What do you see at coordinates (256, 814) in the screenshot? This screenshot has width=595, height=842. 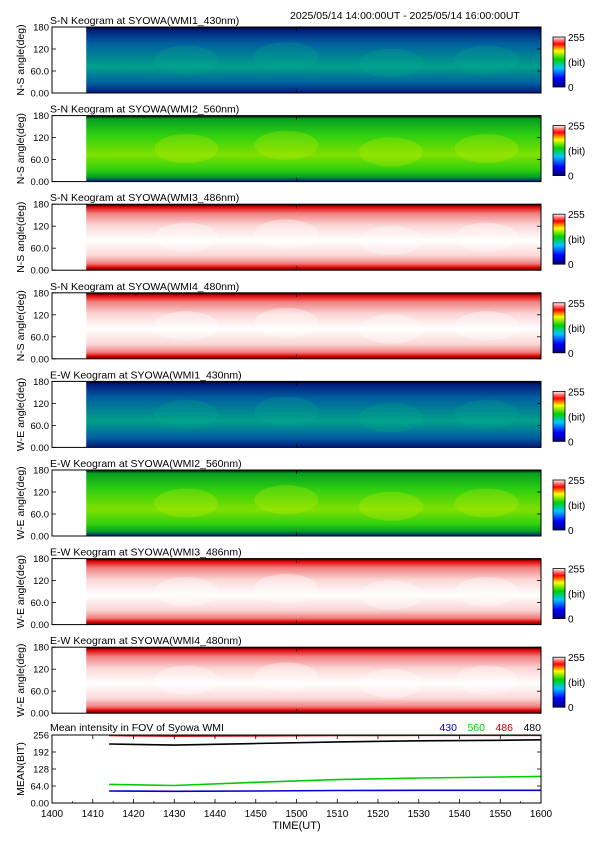 I see `x-tick-label: 1450` at bounding box center [256, 814].